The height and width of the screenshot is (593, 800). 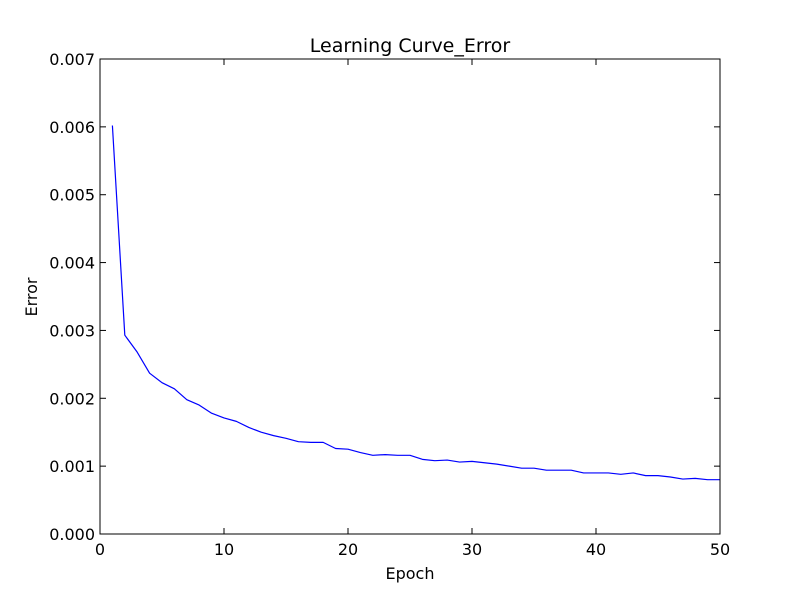 What do you see at coordinates (720, 549) in the screenshot?
I see `x-tick-label: 50` at bounding box center [720, 549].